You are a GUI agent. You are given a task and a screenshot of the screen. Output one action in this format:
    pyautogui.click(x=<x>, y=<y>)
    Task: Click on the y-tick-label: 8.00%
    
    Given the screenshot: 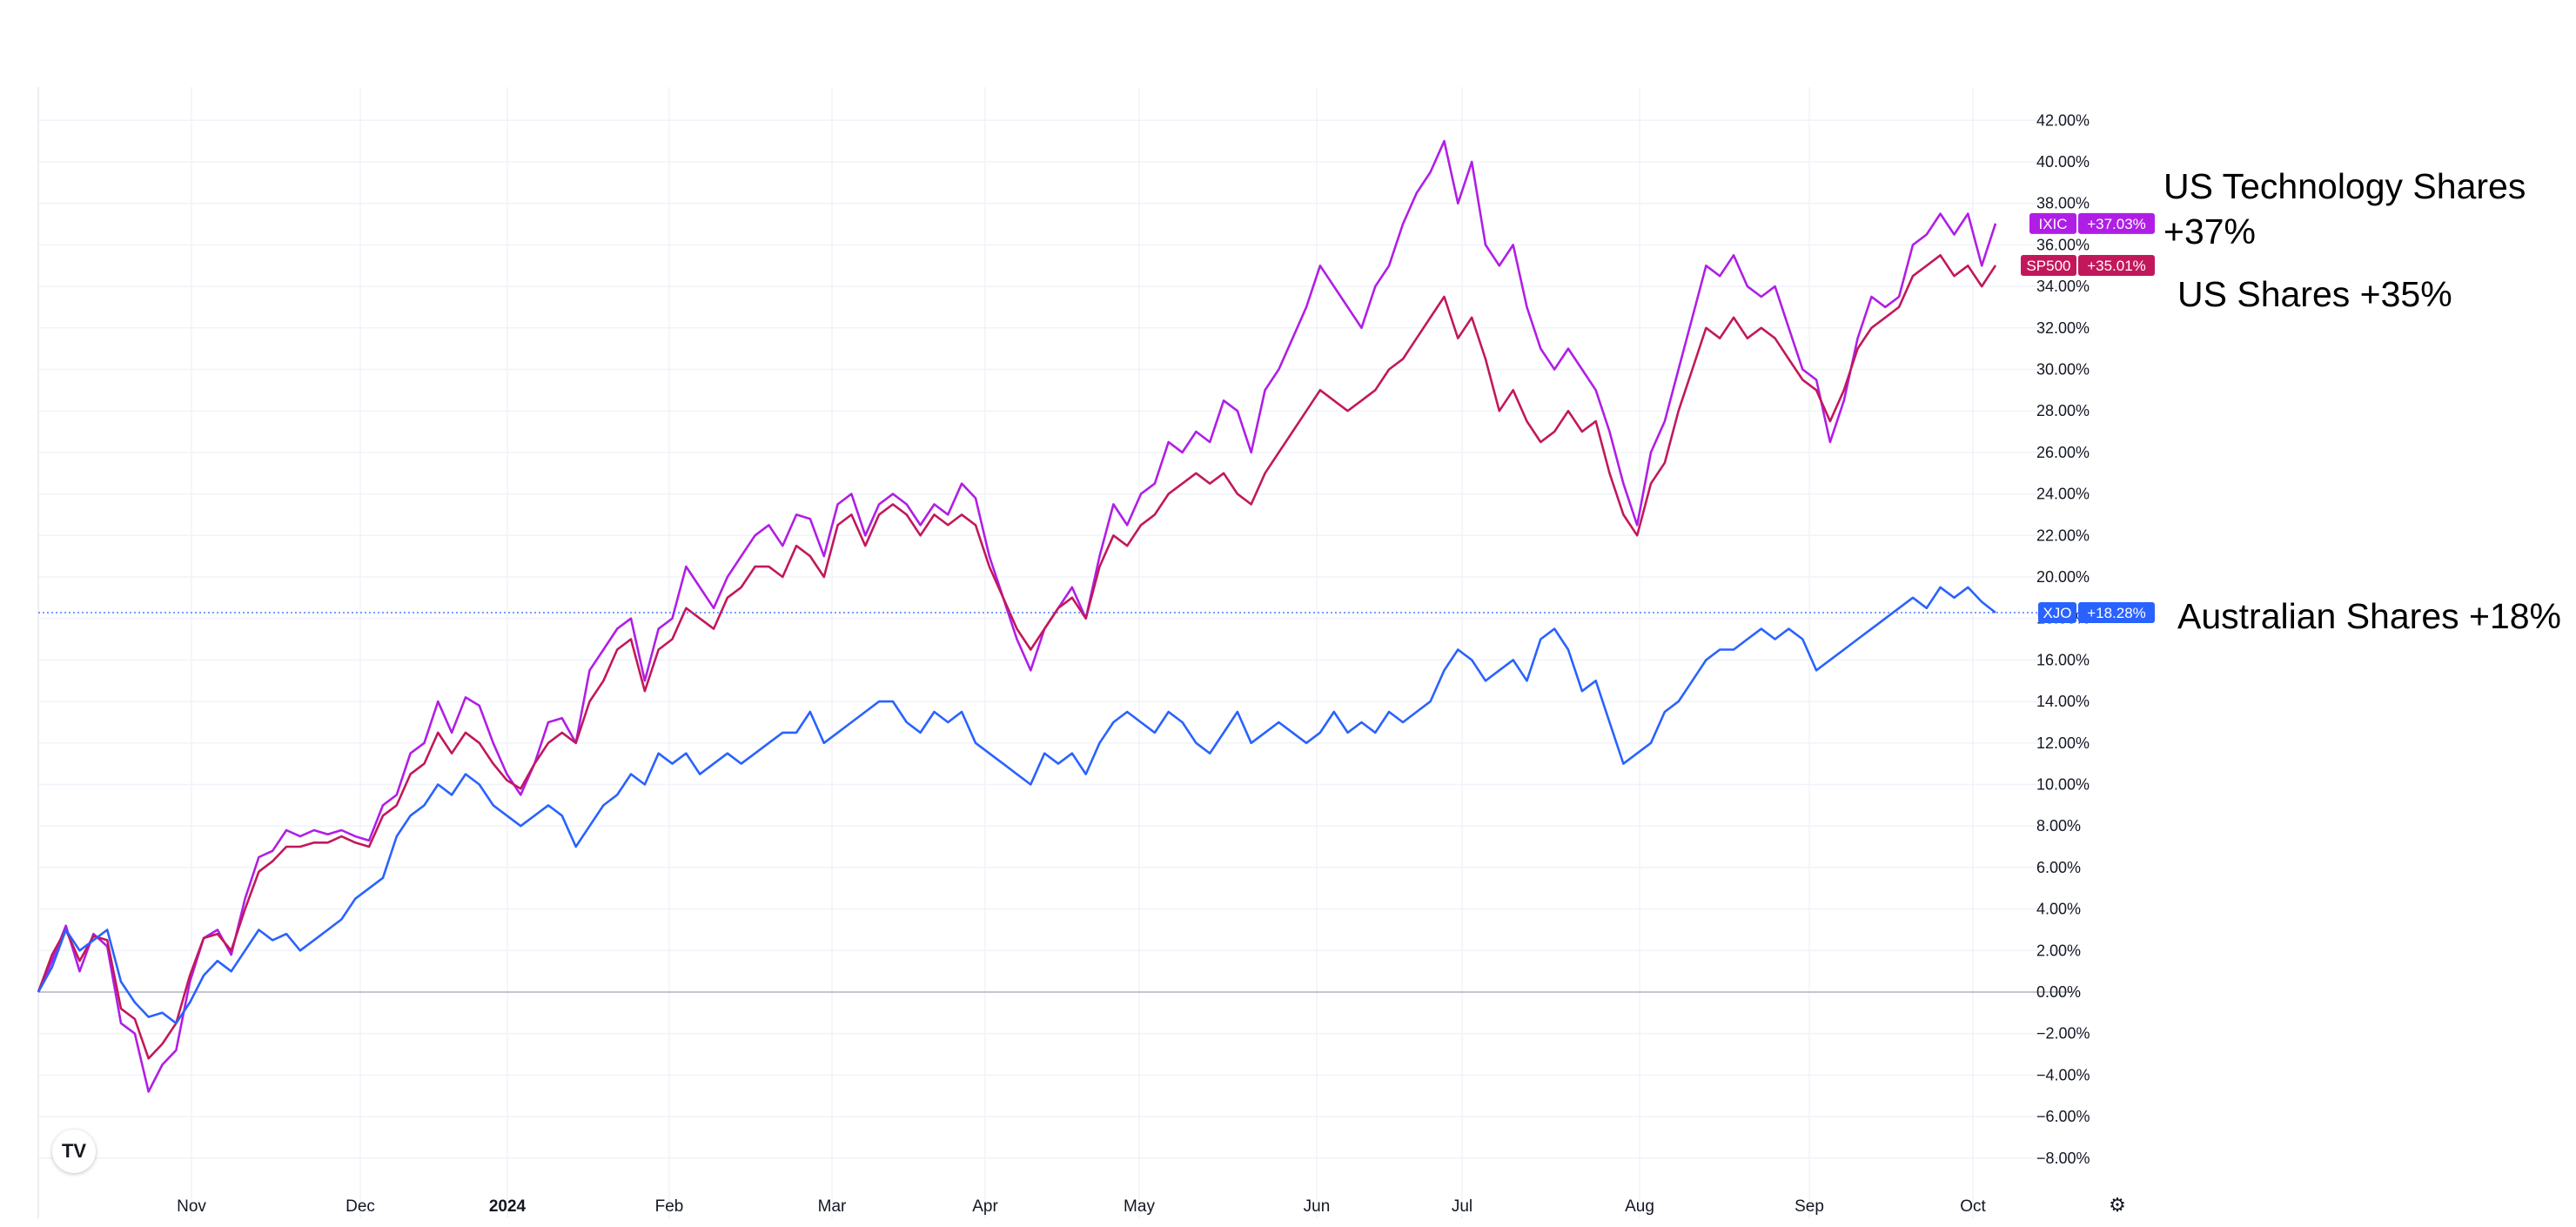 What is the action you would take?
    pyautogui.click(x=2058, y=826)
    